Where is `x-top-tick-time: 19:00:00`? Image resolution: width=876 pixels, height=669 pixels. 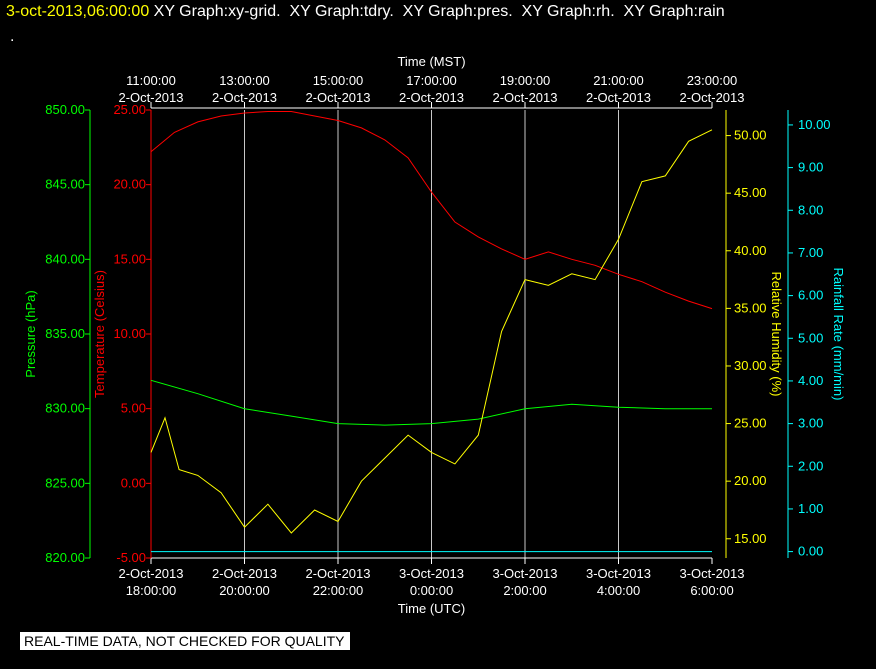 x-top-tick-time: 19:00:00 is located at coordinates (525, 80).